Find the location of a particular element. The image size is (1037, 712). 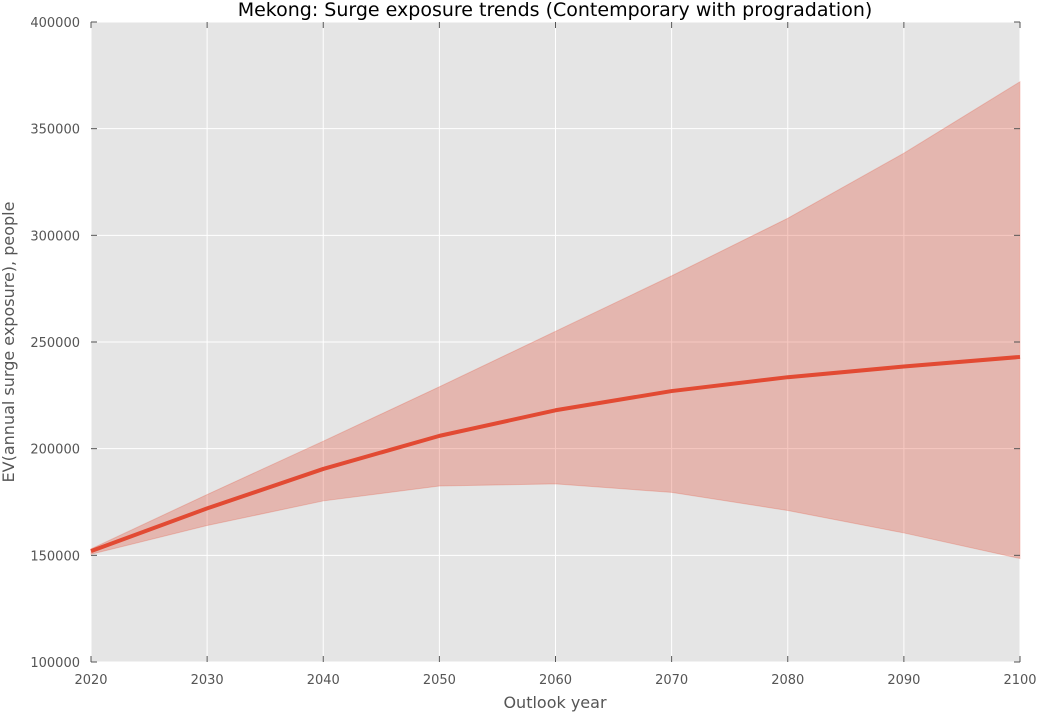

y-tick-label: 250000 is located at coordinates (55, 343).